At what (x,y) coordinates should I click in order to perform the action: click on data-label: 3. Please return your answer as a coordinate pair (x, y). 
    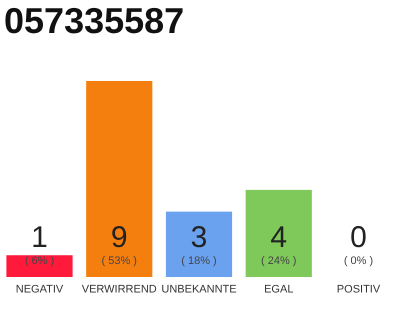
    Looking at the image, I should click on (199, 237).